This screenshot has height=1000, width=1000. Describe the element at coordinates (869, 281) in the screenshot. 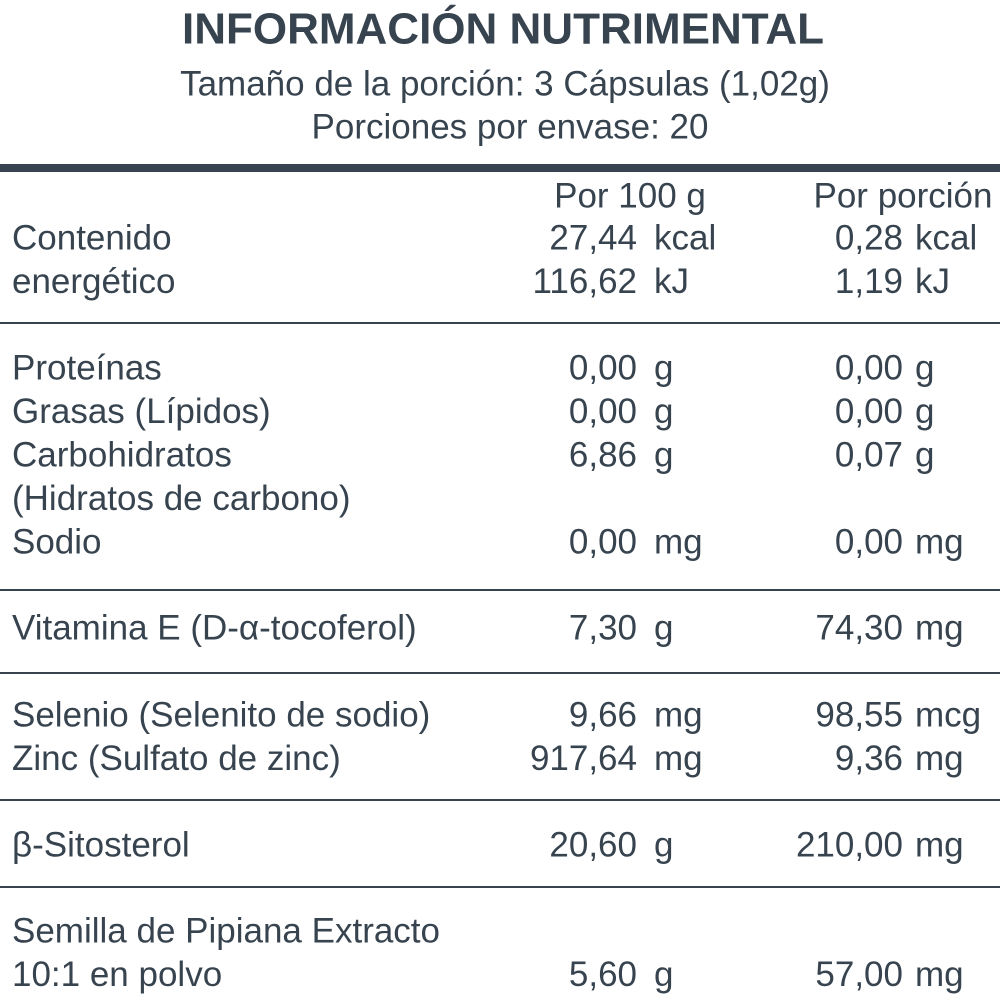

I see `per-serving: 1,19` at that location.